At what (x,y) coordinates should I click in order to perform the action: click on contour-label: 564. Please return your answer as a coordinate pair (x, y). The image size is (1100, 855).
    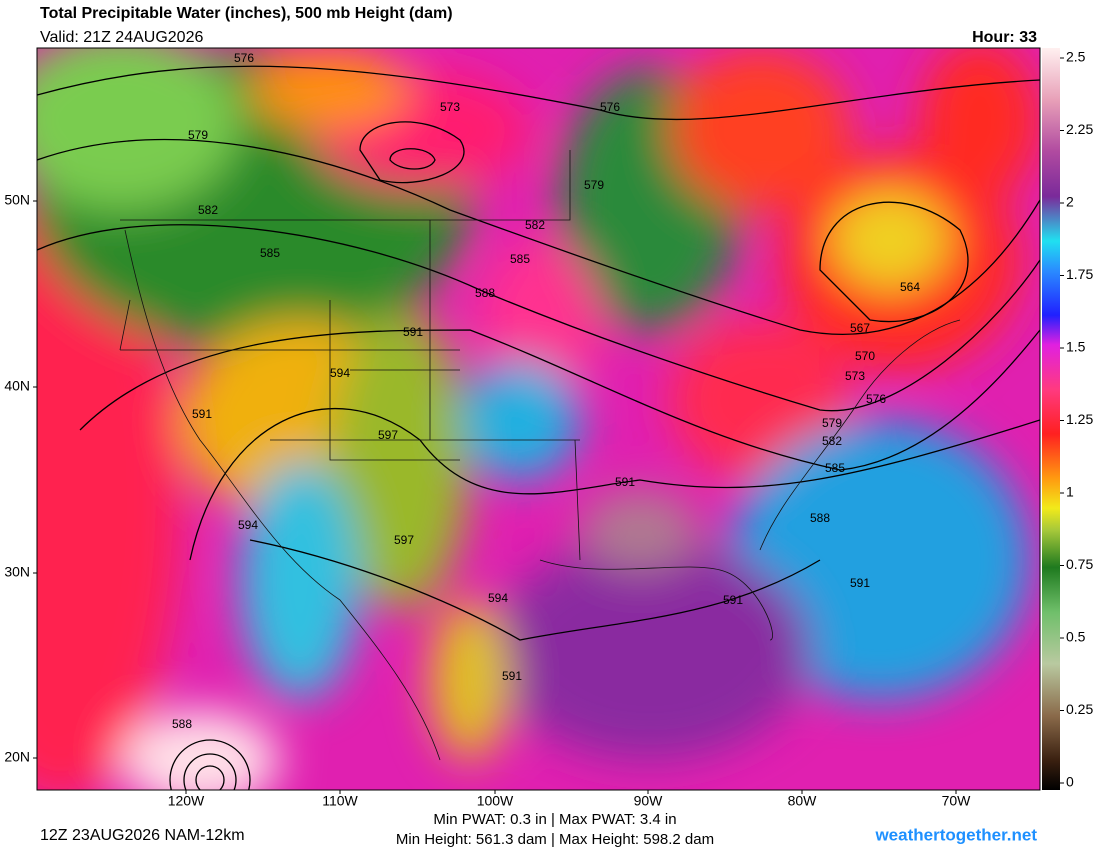
    Looking at the image, I should click on (910, 287).